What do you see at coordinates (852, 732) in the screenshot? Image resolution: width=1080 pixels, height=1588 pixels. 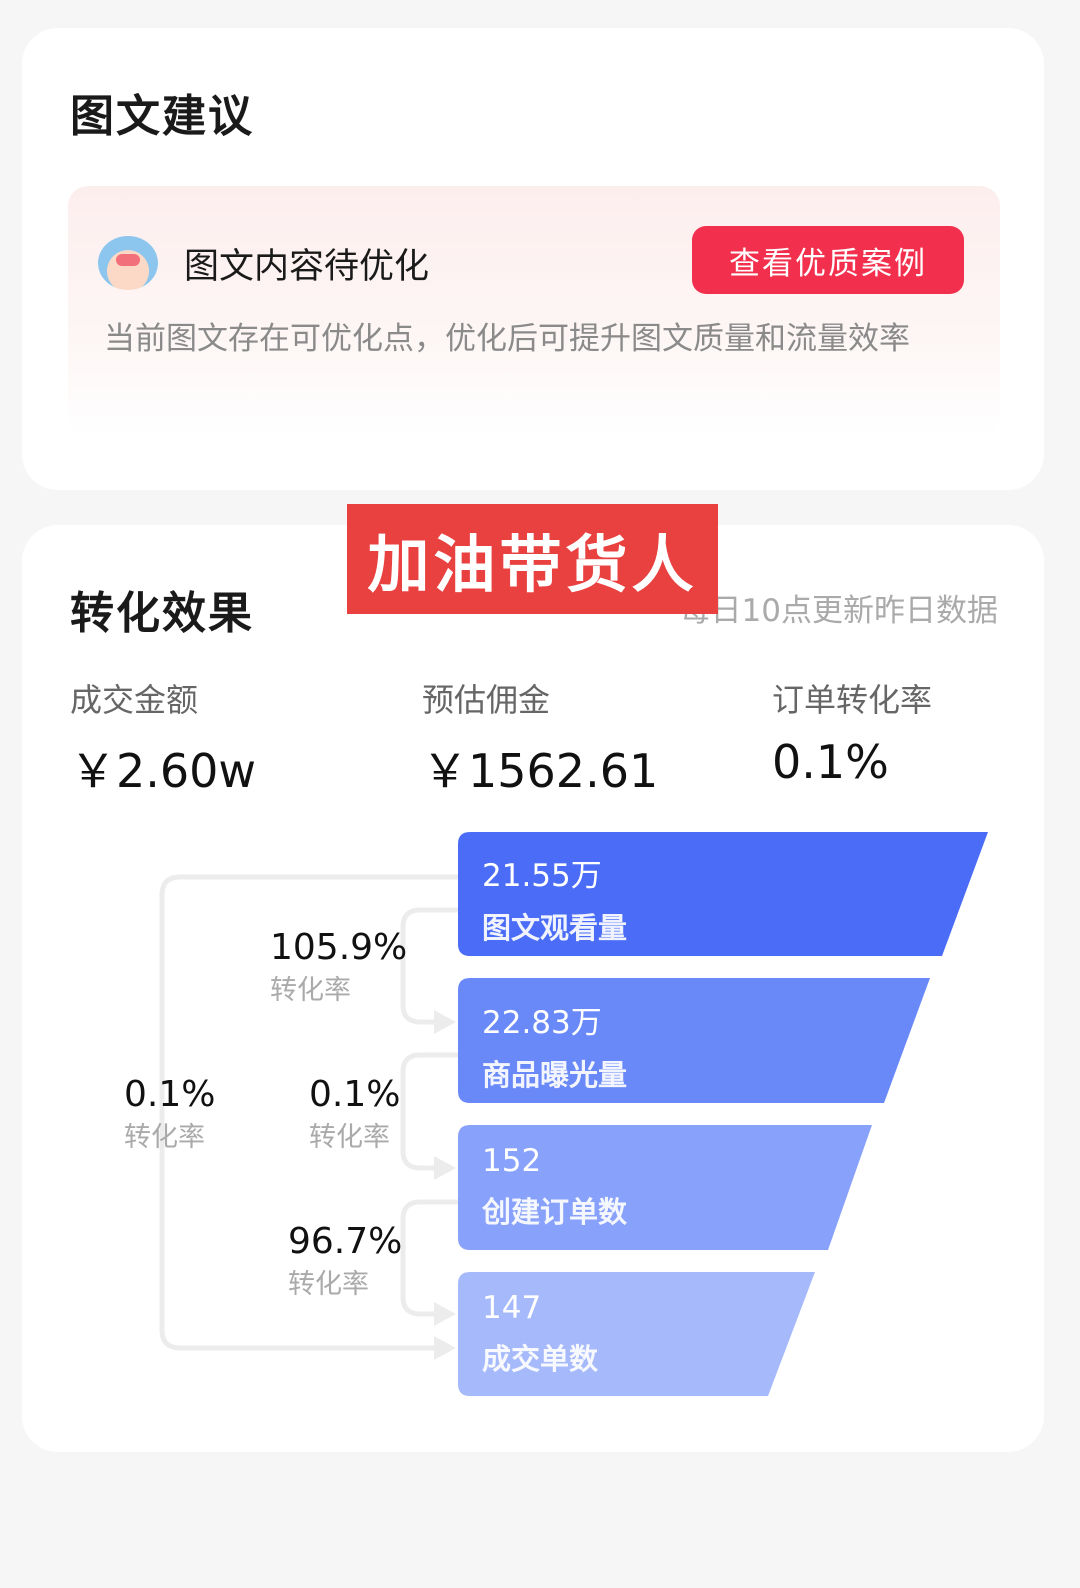 I see `metric-order-rate: 订单转化率 0.1%` at bounding box center [852, 732].